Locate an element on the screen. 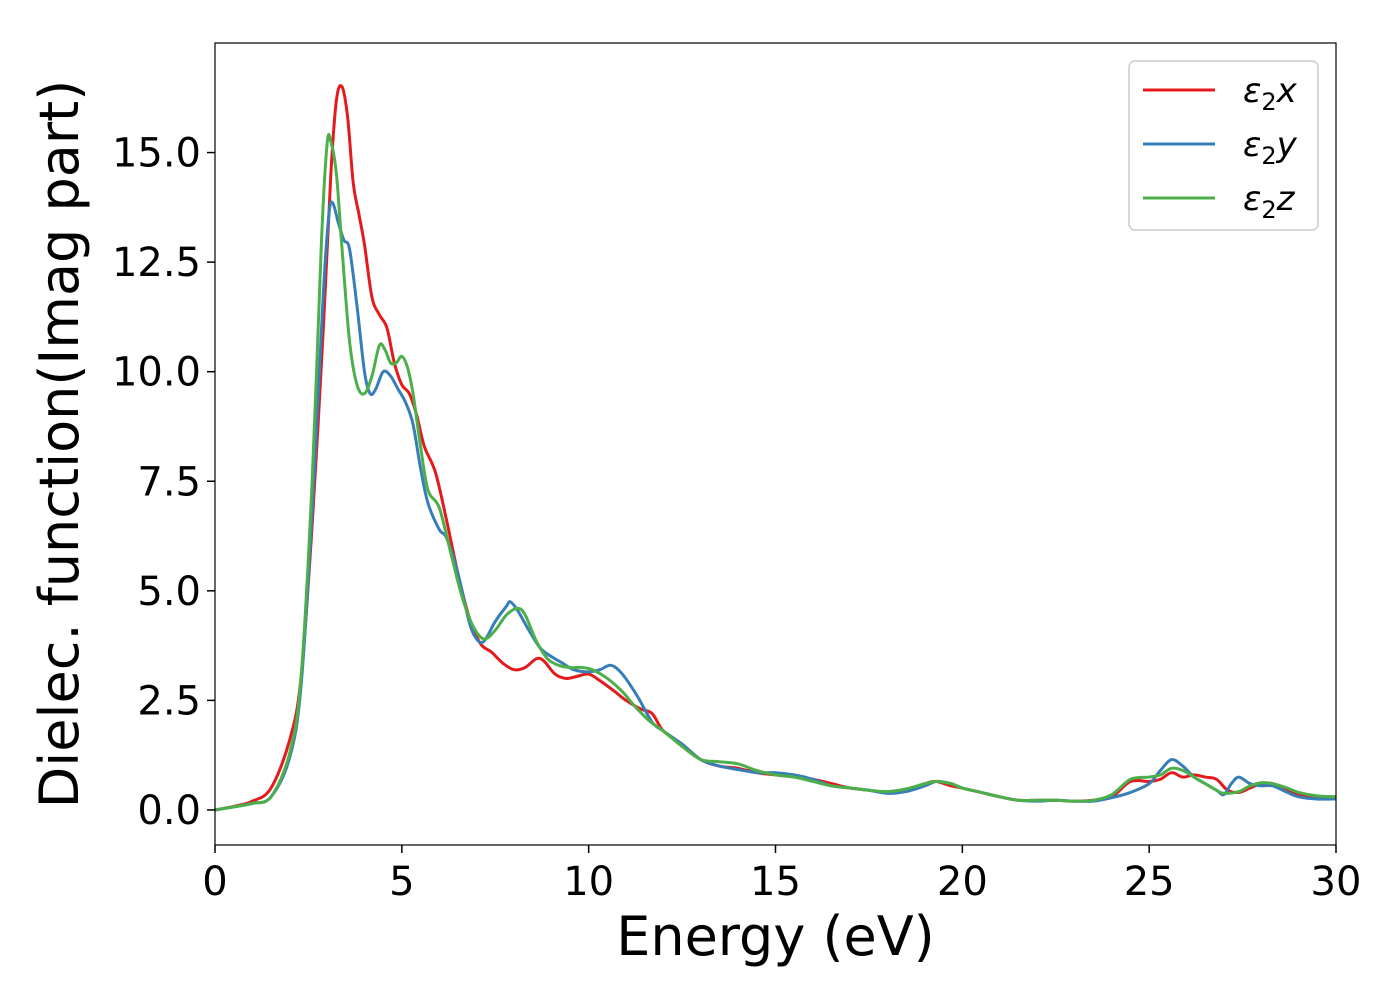  legend-label: ε2z is located at coordinates (1269, 201).